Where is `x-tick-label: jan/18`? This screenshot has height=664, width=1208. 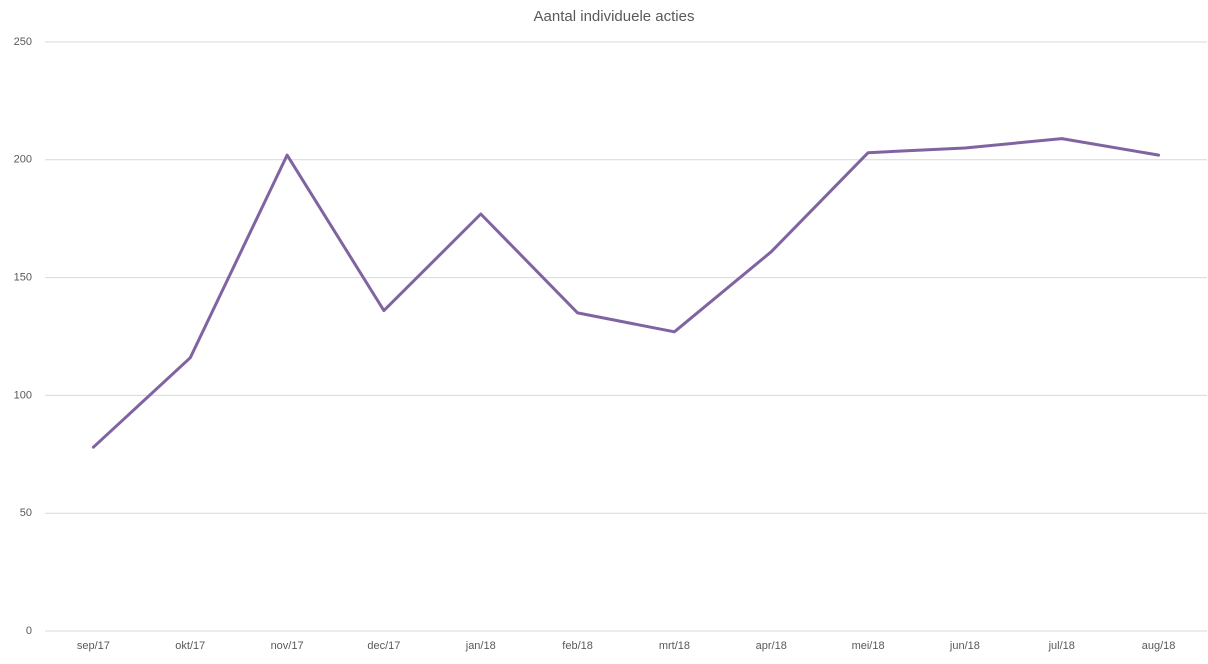
x-tick-label: jan/18 is located at coordinates (480, 646).